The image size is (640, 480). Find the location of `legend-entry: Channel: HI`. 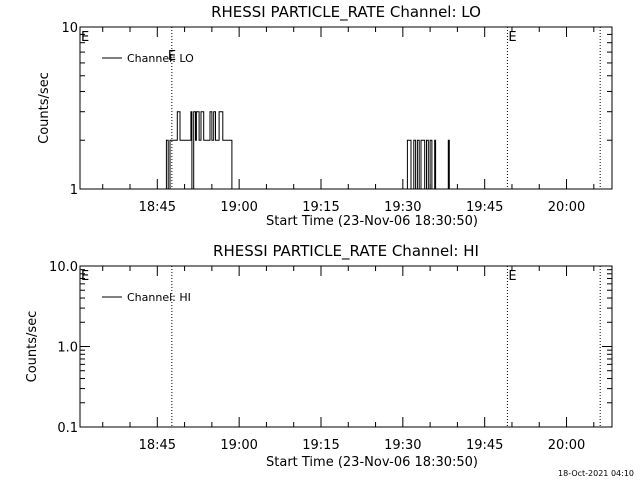

legend-entry: Channel: HI is located at coordinates (159, 297).